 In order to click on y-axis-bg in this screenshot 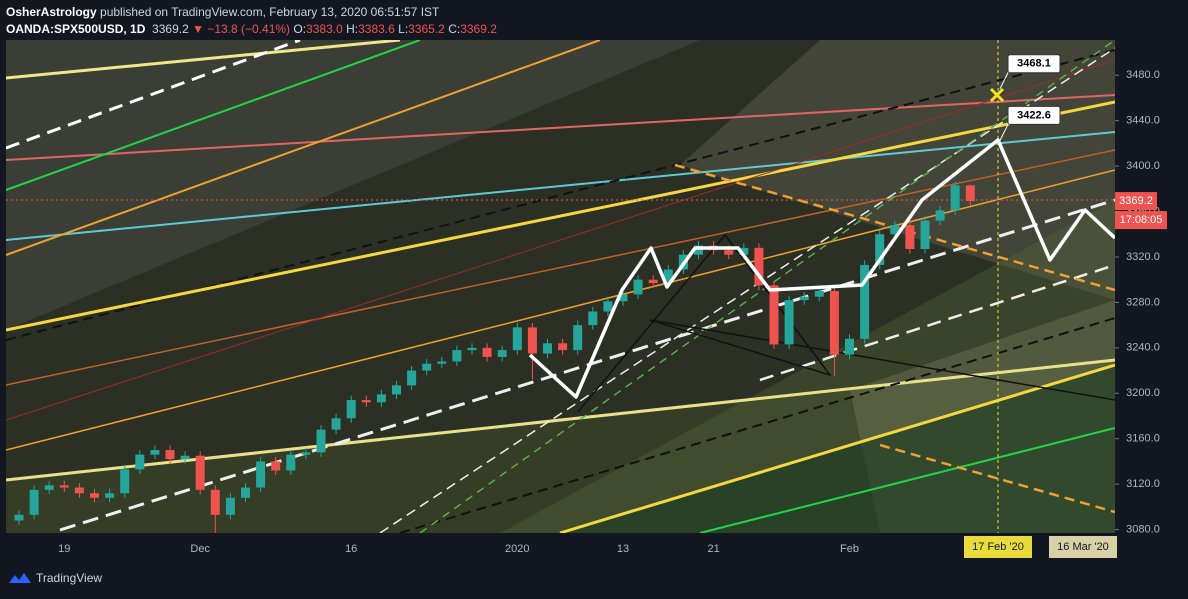, I will do `click(1151, 302)`.